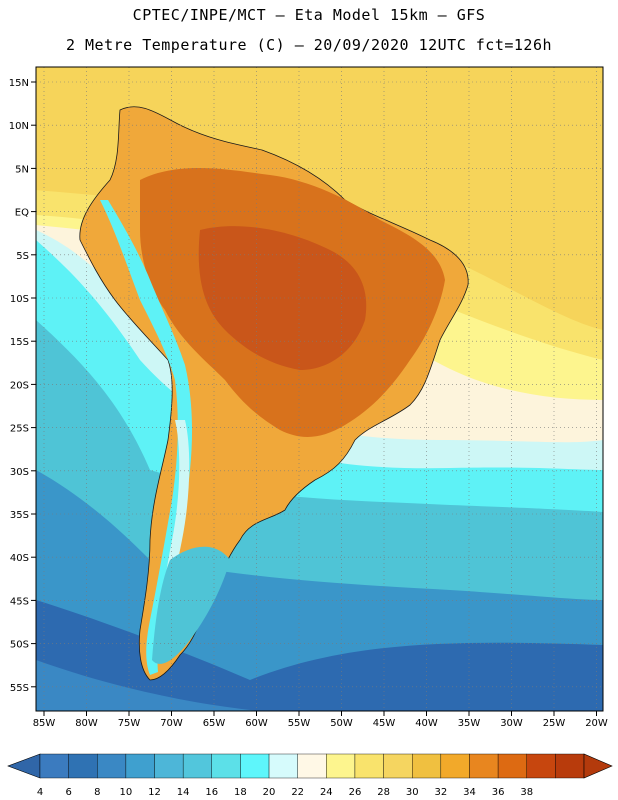 Image resolution: width=618 pixels, height=800 pixels. I want to click on lon-tick-label: 40W, so click(426, 723).